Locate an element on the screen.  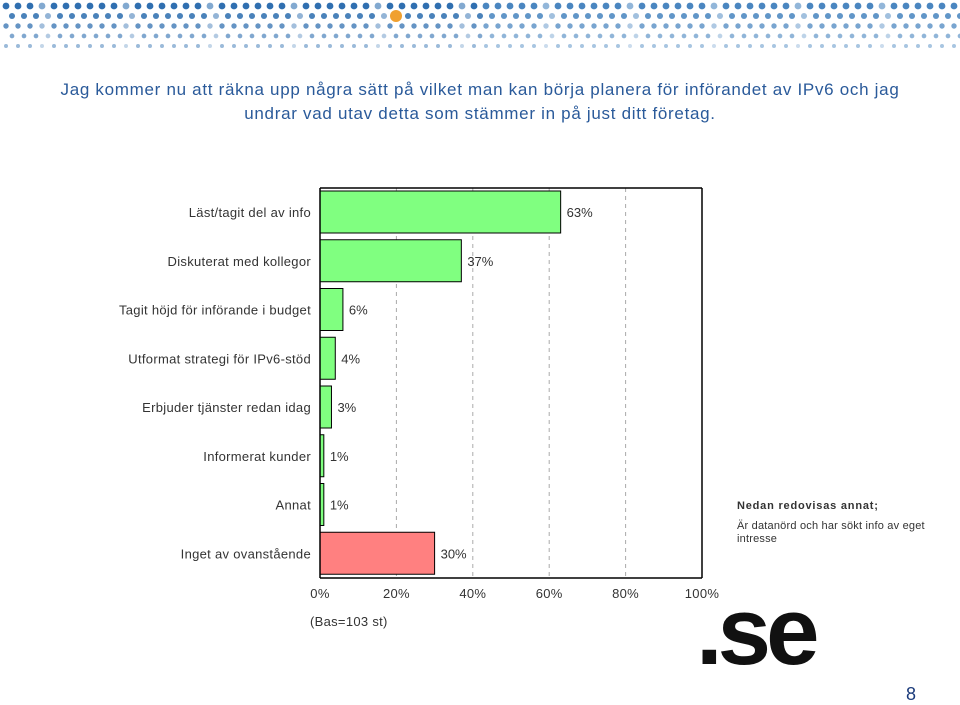
category-label: Diskuterat med kollegor is located at coordinates (240, 261).